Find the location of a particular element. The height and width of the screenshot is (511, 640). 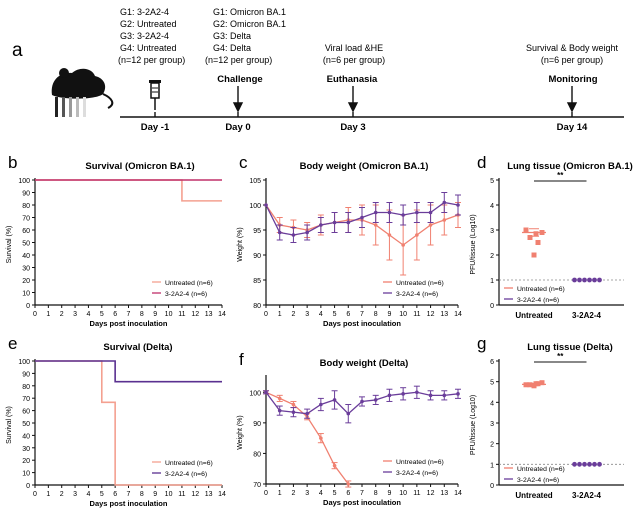

event-euthanasia: Euthanasia is located at coordinates (352, 79).